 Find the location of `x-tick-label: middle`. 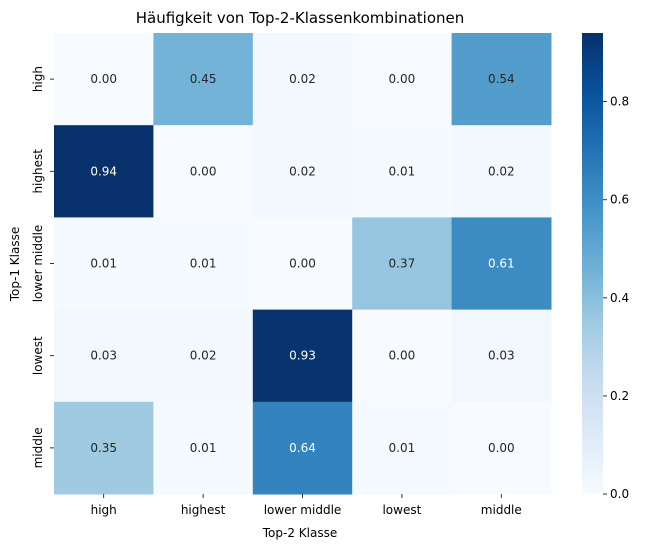

x-tick-label: middle is located at coordinates (501, 510).